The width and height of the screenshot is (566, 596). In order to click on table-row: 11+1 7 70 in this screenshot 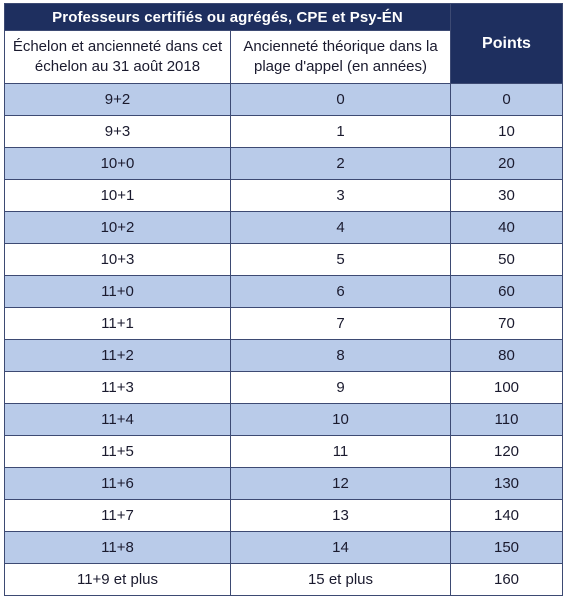, I will do `click(283, 323)`.